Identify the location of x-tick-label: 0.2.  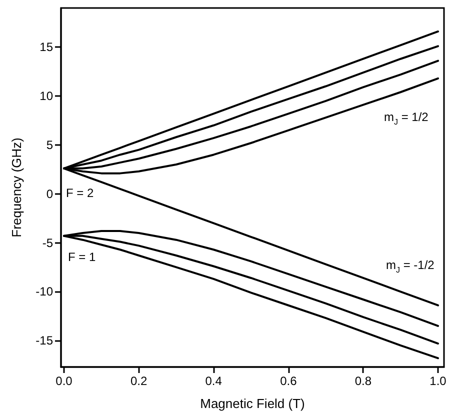
(139, 381).